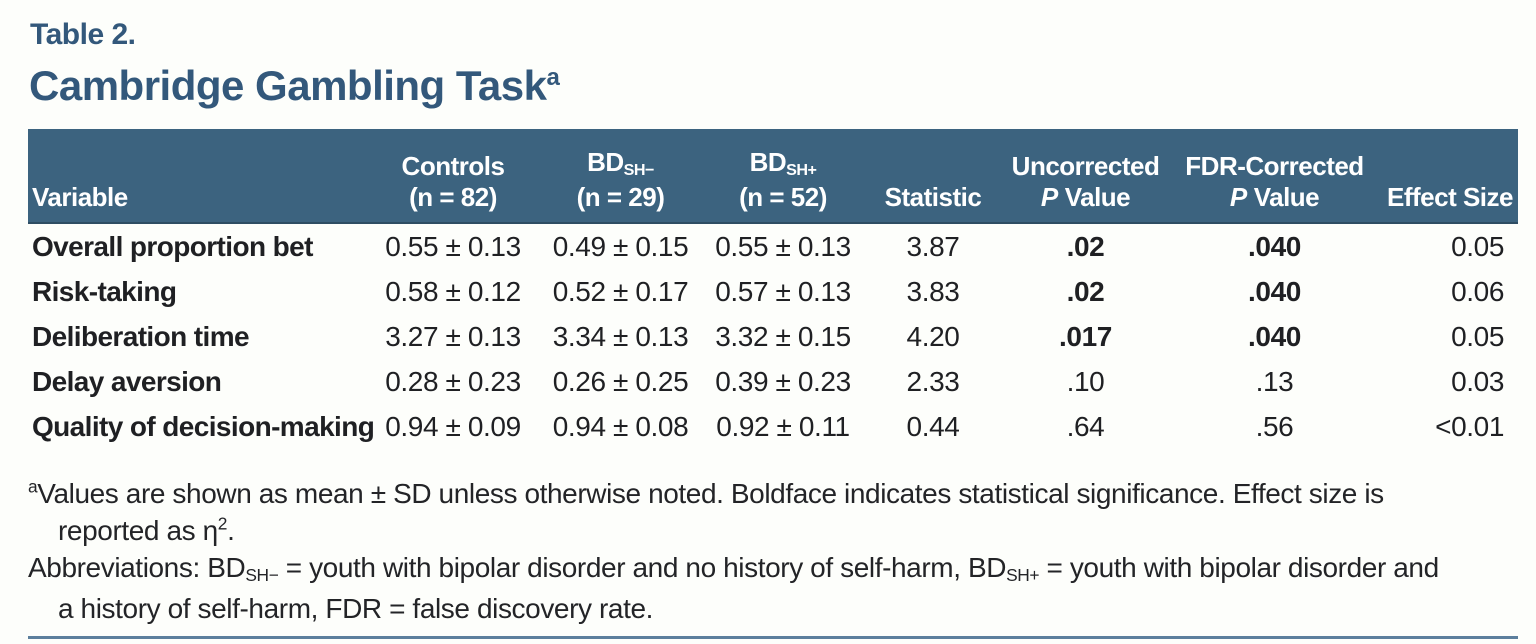 This screenshot has width=1536, height=644. What do you see at coordinates (288, 85) in the screenshot?
I see `page-title-text: Cambridge Gambling Task` at bounding box center [288, 85].